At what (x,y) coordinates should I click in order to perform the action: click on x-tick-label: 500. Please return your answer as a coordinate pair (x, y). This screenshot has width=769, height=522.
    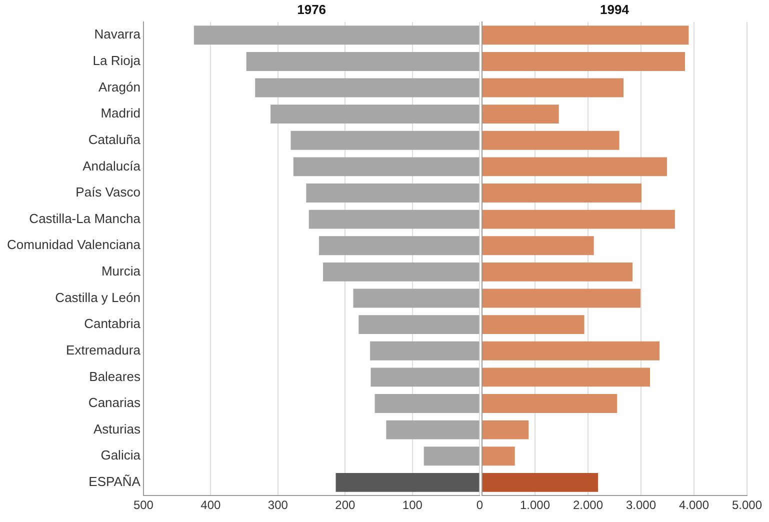
    Looking at the image, I should click on (143, 505).